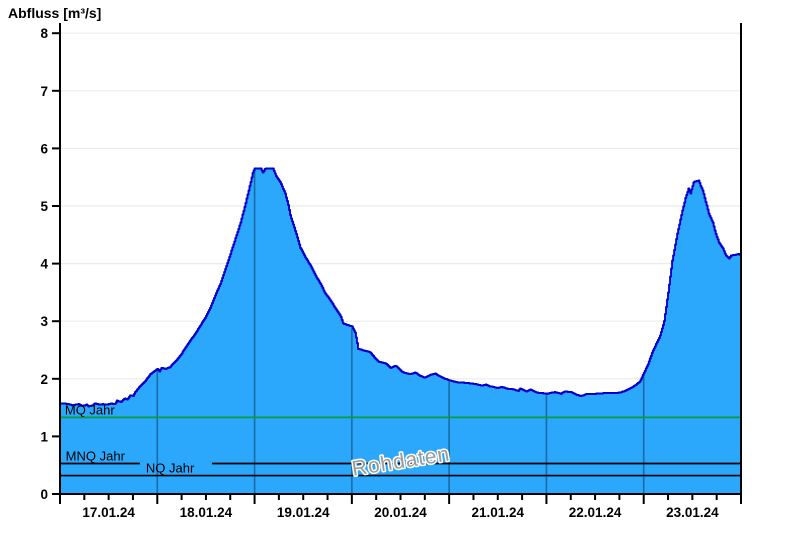  What do you see at coordinates (44, 148) in the screenshot?
I see `y-tick-label: 6` at bounding box center [44, 148].